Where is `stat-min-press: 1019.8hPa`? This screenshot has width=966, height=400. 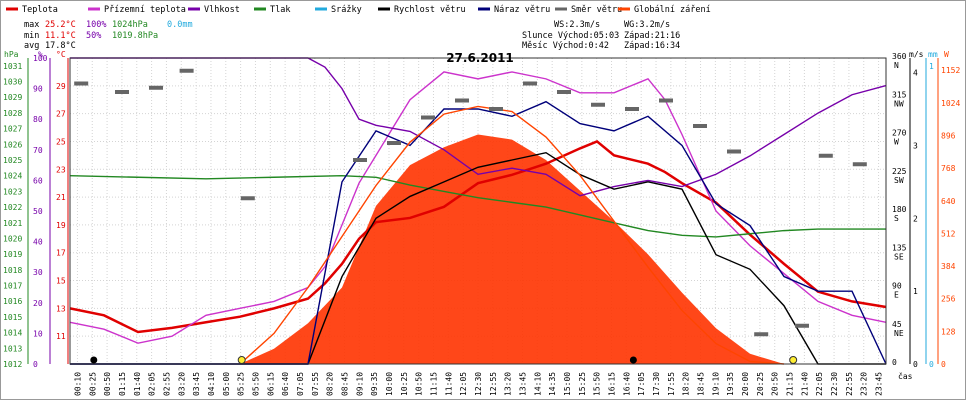 stat-min-press: 1019.8hPa is located at coordinates (135, 36).